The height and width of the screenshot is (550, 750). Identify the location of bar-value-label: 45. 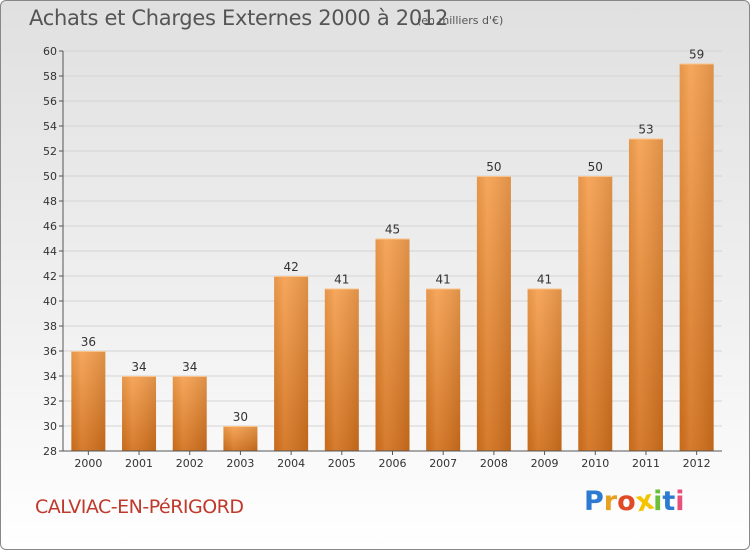
(392, 230).